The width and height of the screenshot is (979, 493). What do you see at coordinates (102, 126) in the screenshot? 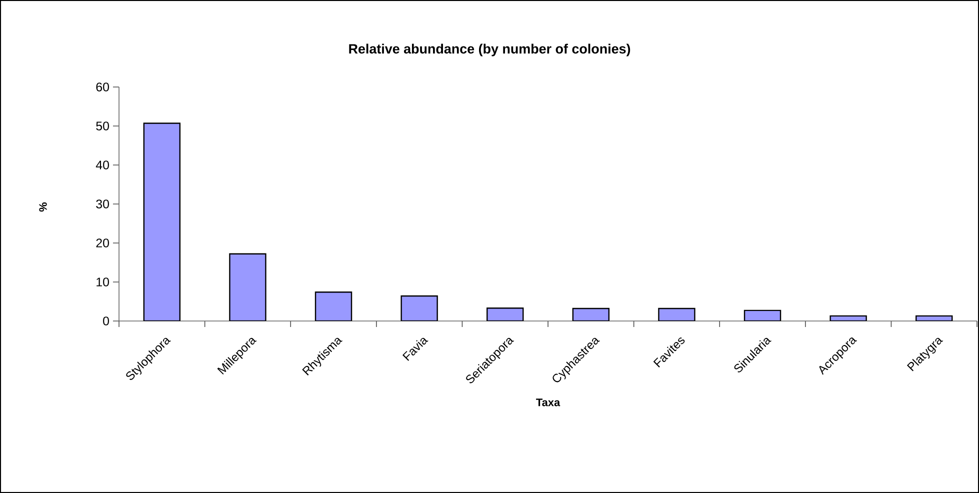
I see `y-tick-label: 50` at bounding box center [102, 126].